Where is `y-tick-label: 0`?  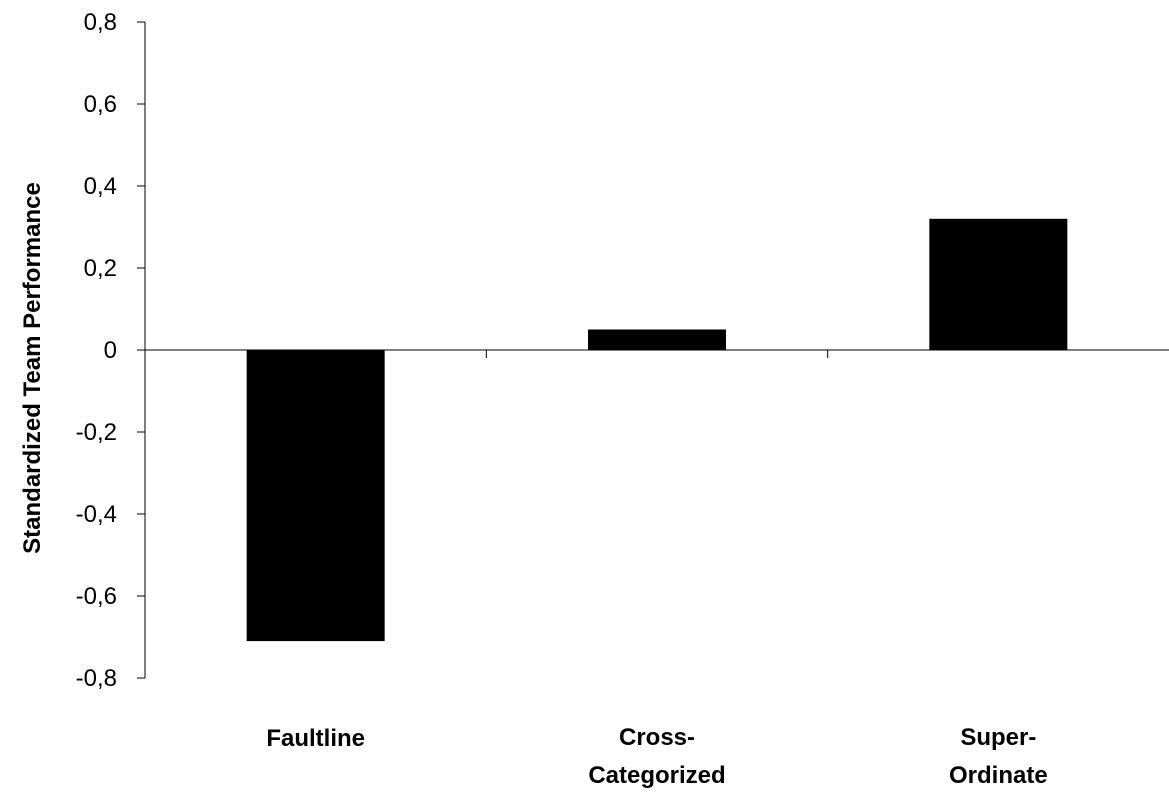 y-tick-label: 0 is located at coordinates (110, 350).